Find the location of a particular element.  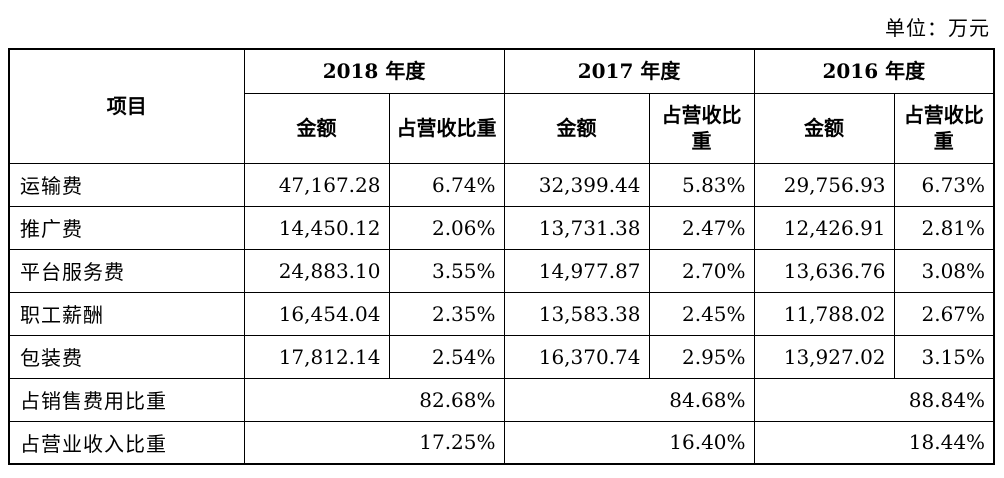

cell-amount-2017: 16,370.74 is located at coordinates (576, 356).